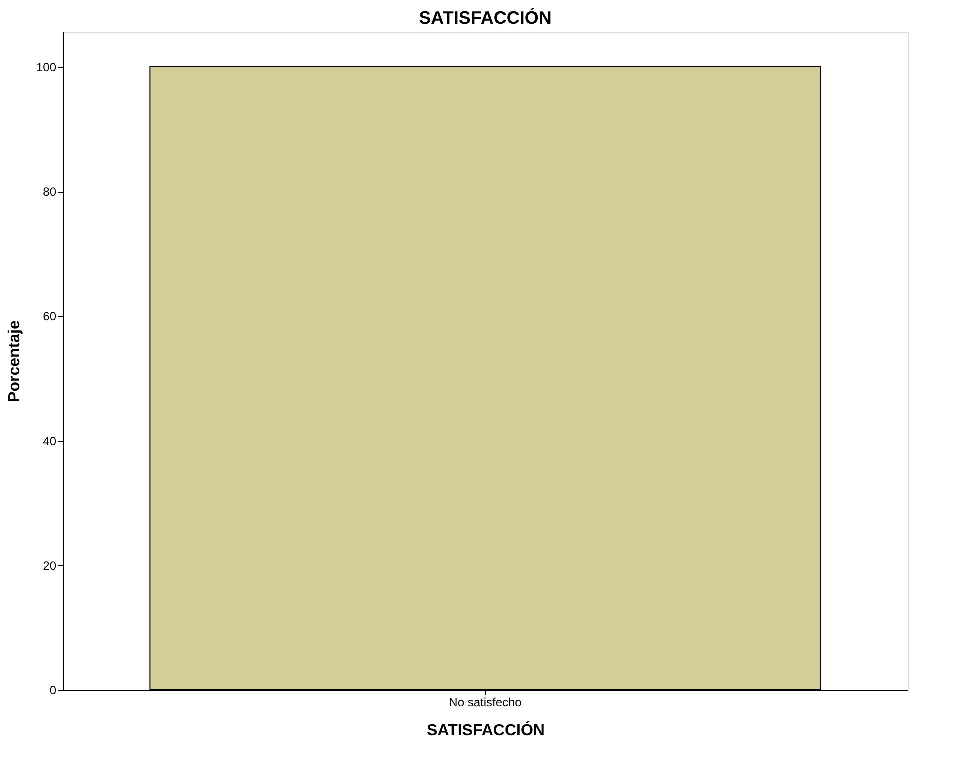  I want to click on y-tick-label: 60, so click(50, 317).